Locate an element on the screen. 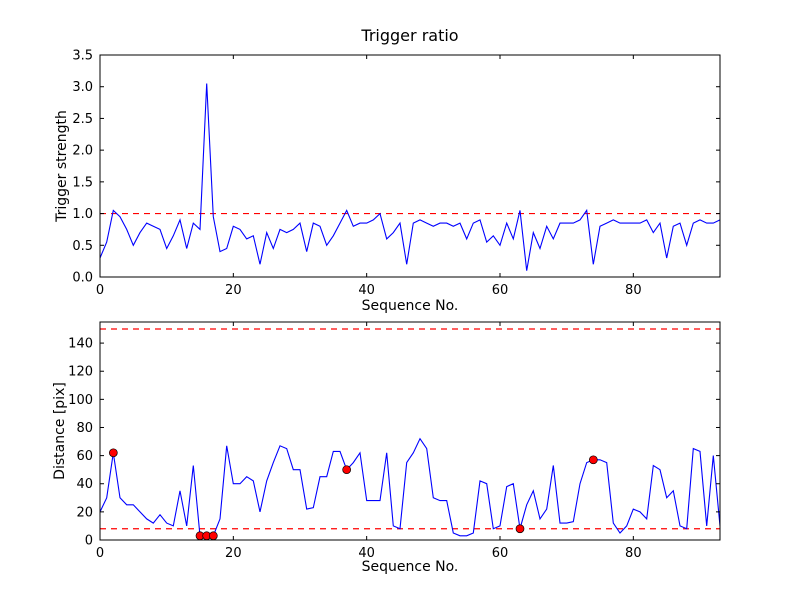 Image resolution: width=800 pixels, height=600 pixels. svg-text: 100 is located at coordinates (80, 400).